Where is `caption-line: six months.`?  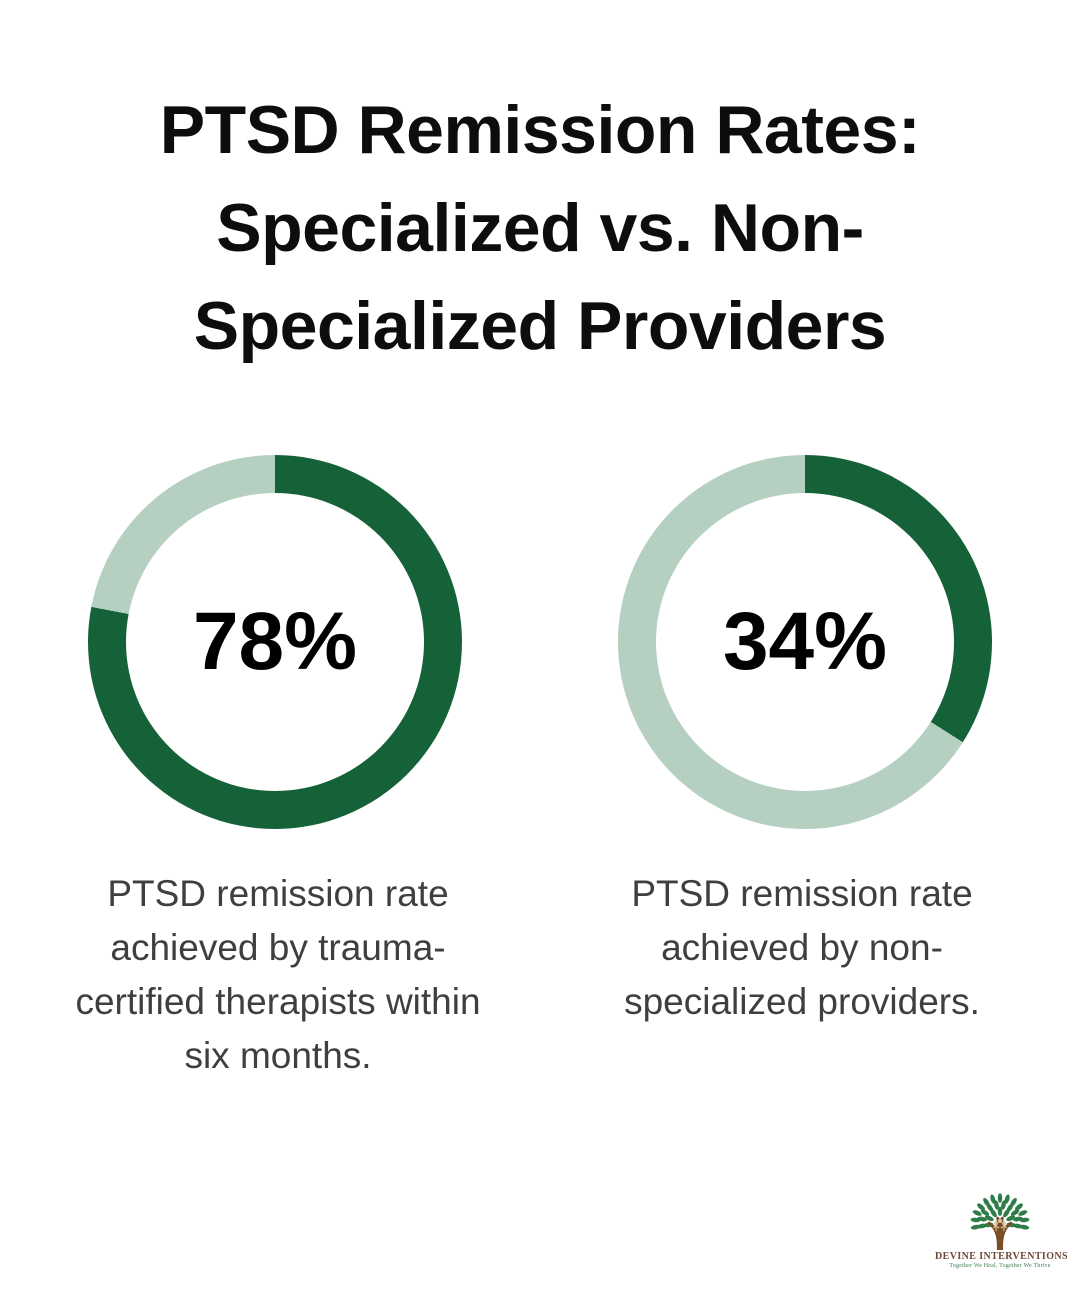
caption-line: six months. is located at coordinates (278, 1055).